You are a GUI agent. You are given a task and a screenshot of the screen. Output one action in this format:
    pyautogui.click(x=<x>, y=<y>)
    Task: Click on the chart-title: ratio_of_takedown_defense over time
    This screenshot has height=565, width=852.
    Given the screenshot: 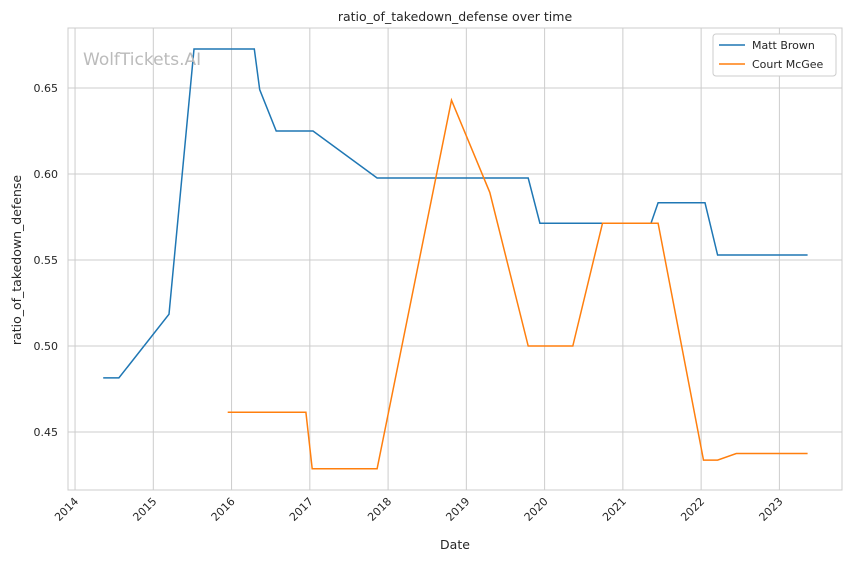 What is the action you would take?
    pyautogui.click(x=455, y=16)
    